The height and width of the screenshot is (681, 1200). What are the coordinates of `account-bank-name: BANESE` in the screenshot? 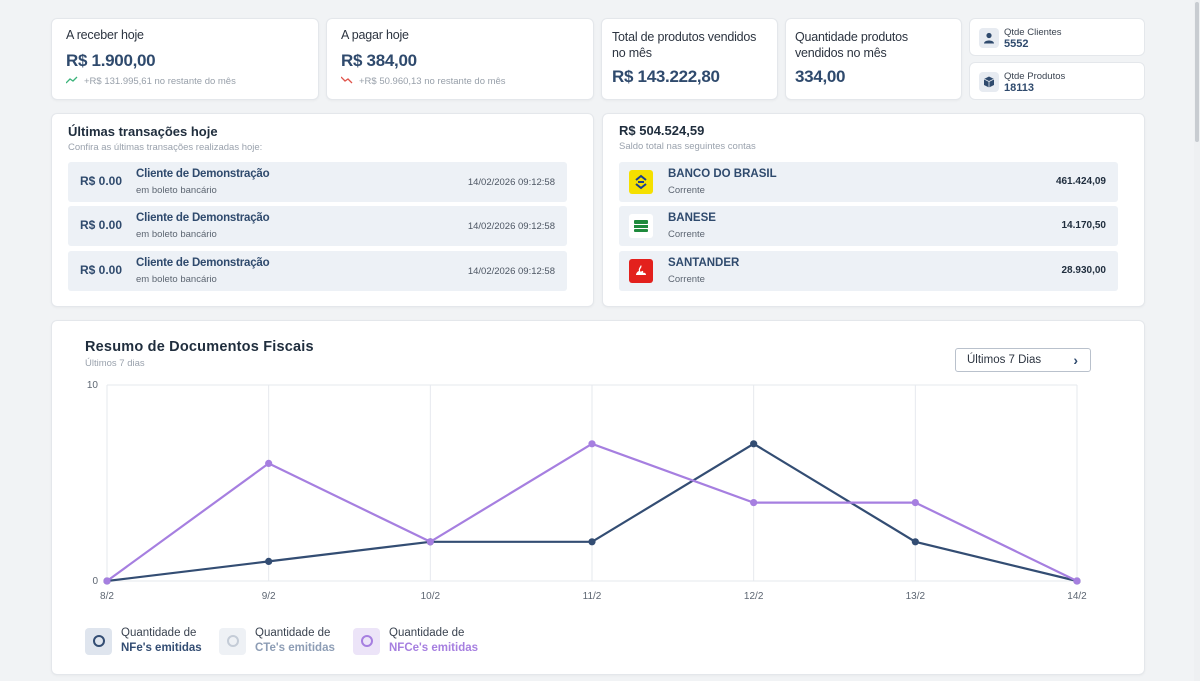 It's located at (692, 218).